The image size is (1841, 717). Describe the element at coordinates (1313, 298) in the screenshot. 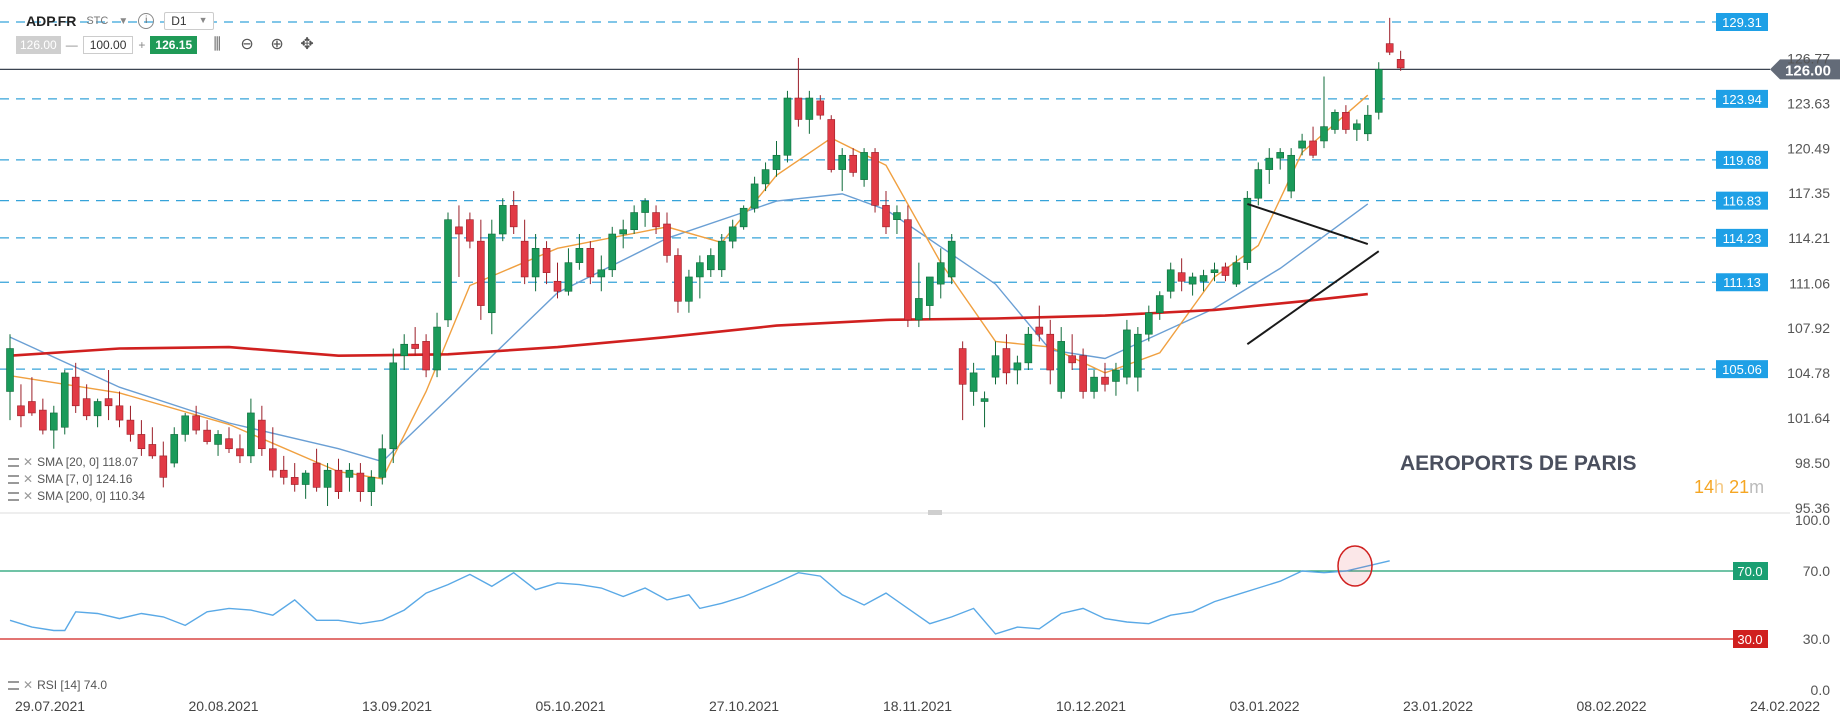

I see `triangle-trendline` at that location.